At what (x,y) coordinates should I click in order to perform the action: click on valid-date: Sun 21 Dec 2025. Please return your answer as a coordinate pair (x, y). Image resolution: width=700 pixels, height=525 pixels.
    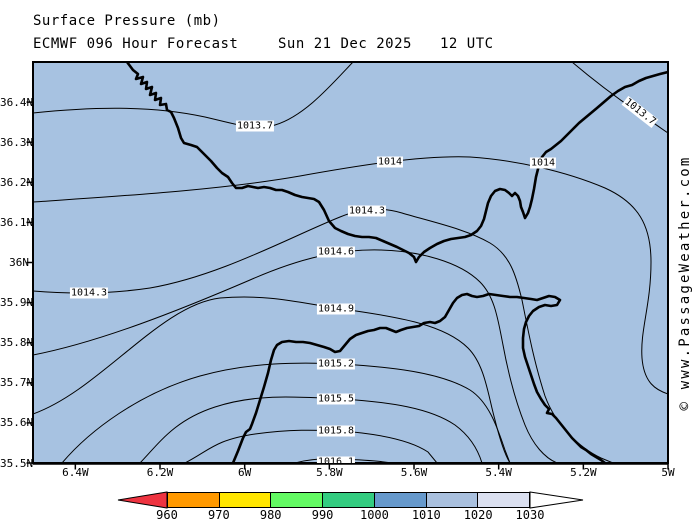
    Looking at the image, I should click on (345, 44).